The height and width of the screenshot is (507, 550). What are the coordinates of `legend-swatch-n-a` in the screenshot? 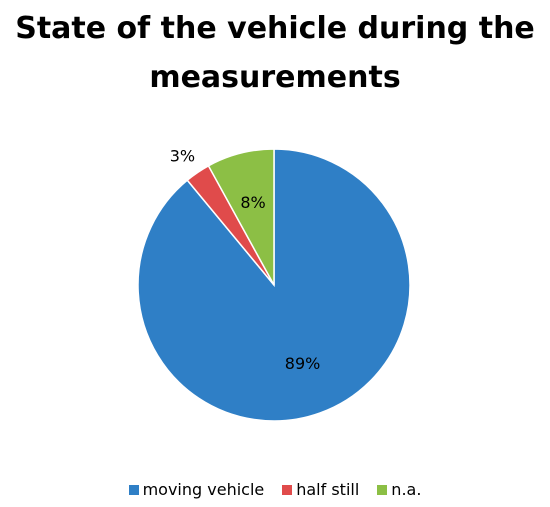 It's located at (382, 489).